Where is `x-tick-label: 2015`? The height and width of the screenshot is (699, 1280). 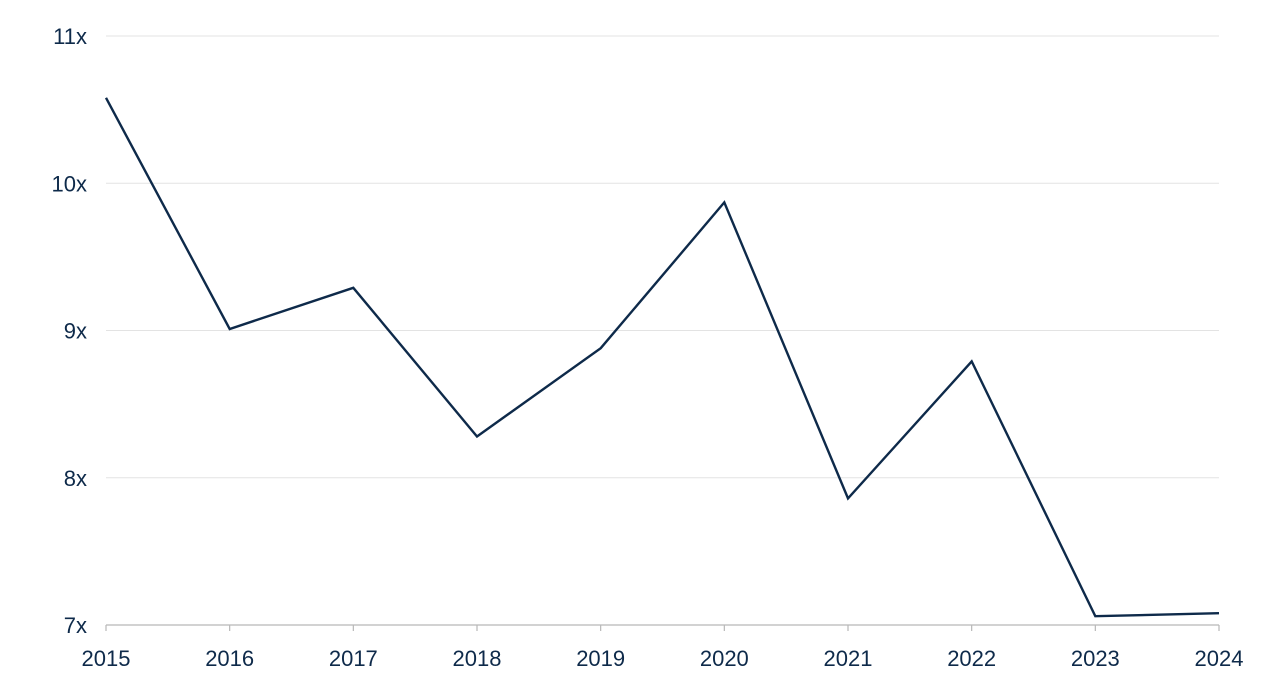
x-tick-label: 2015 is located at coordinates (106, 658).